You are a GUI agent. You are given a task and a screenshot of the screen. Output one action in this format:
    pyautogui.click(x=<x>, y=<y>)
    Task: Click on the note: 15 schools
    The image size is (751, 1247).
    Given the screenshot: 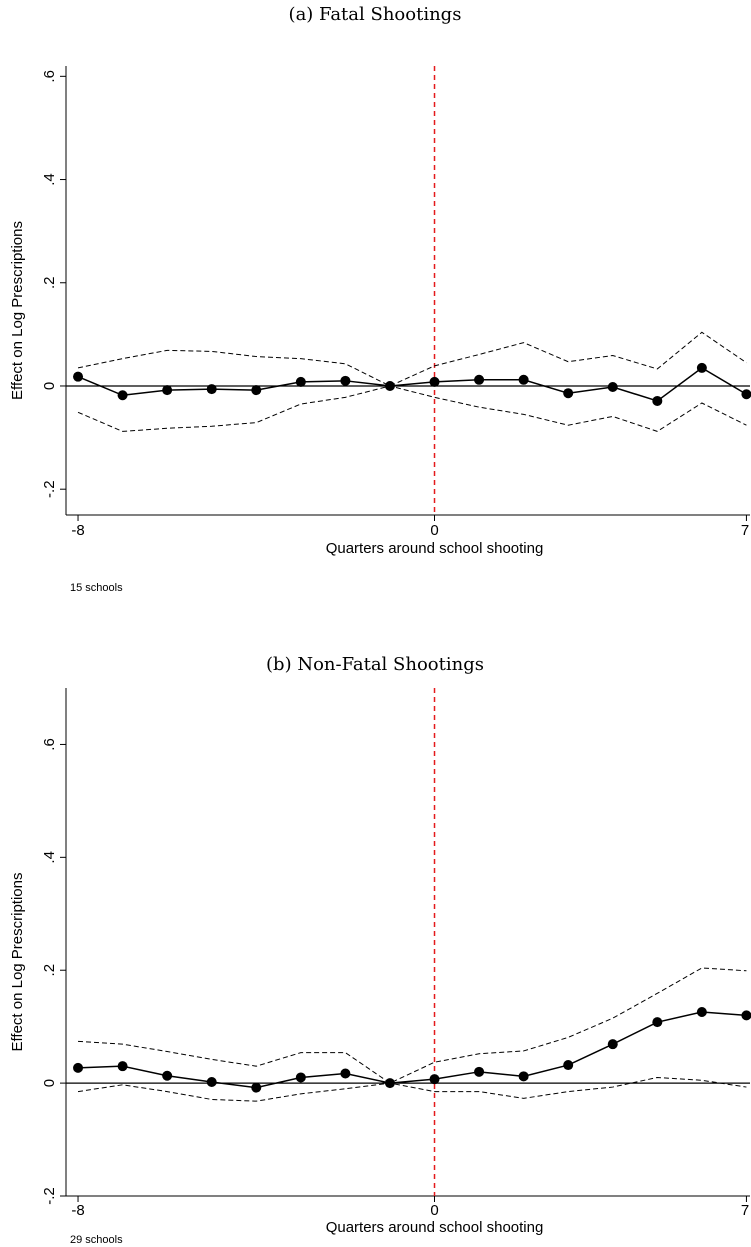 What is the action you would take?
    pyautogui.click(x=96, y=588)
    